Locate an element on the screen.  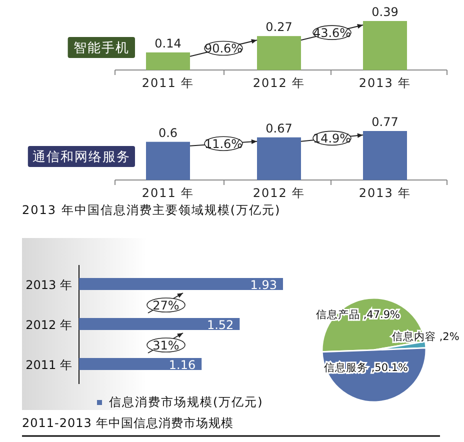
slice-label: 信息产品 ,47.9% is located at coordinates (358, 314).